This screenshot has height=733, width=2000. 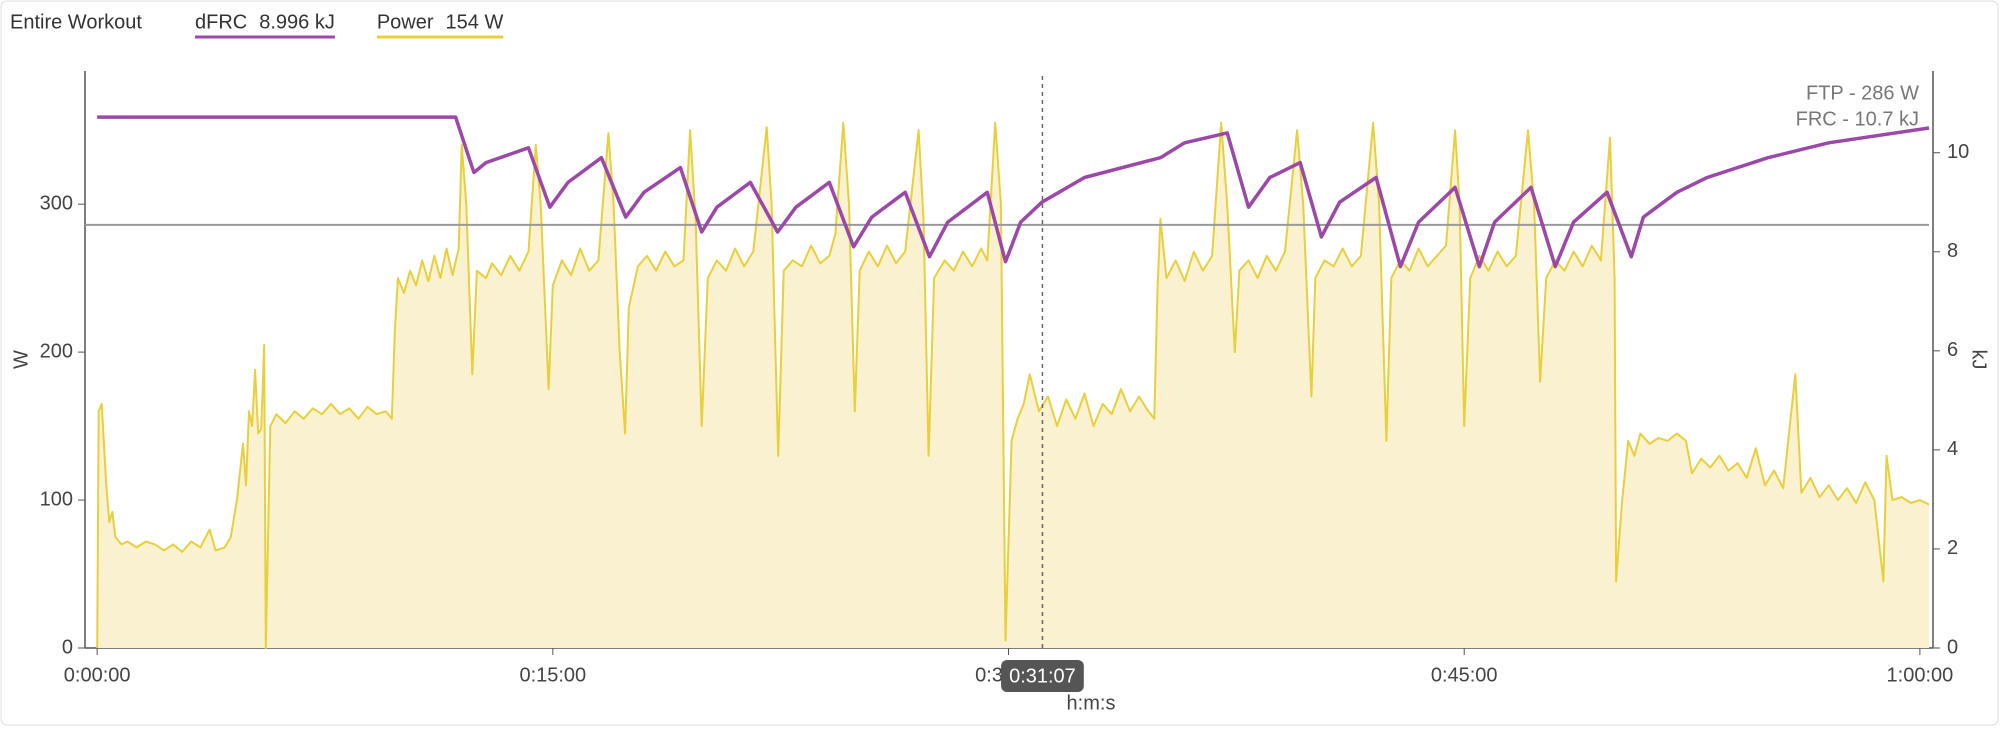 I want to click on frc-label: FRC - 10.7 kJ, so click(x=1857, y=119).